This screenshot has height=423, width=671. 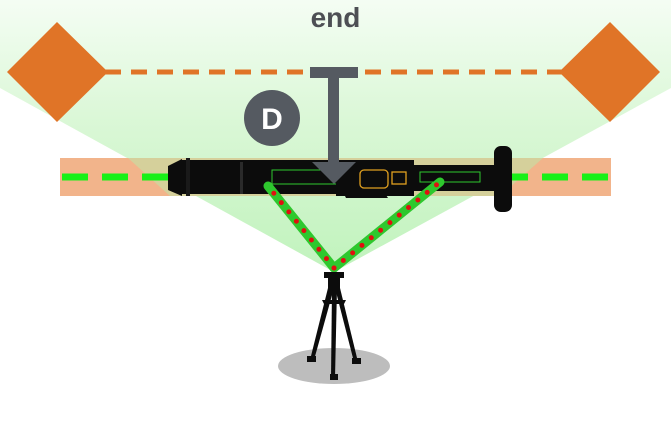 What do you see at coordinates (334, 326) in the screenshot?
I see `tripod-icon` at bounding box center [334, 326].